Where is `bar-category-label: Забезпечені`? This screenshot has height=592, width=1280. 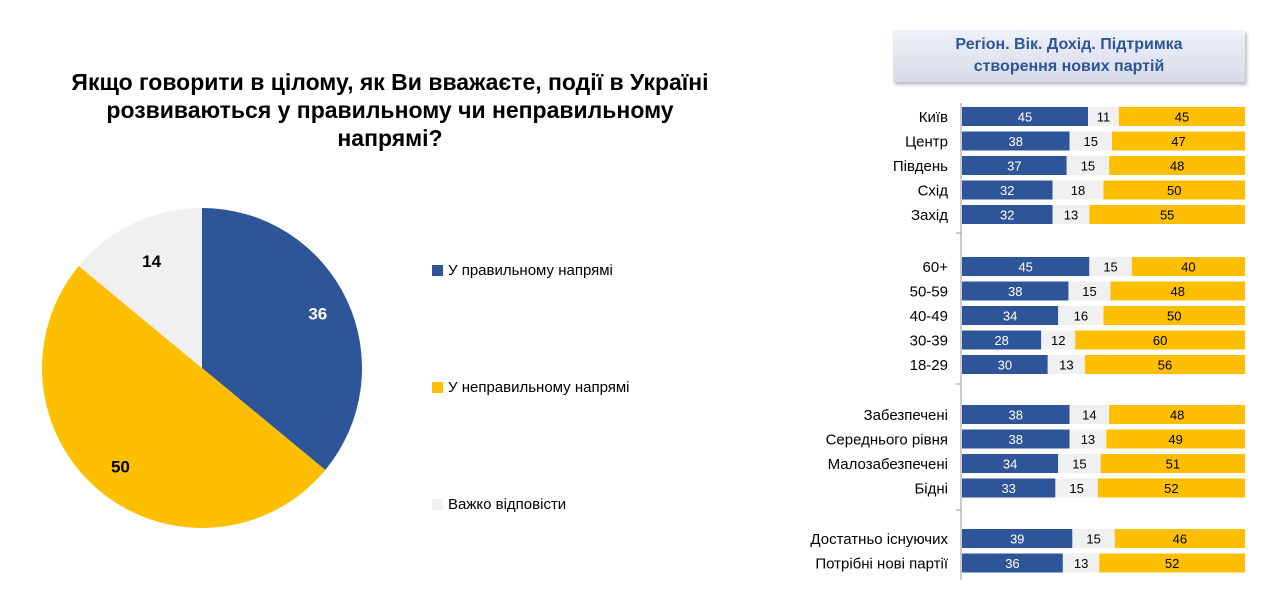
bar-category-label: Забезпечені is located at coordinates (906, 415).